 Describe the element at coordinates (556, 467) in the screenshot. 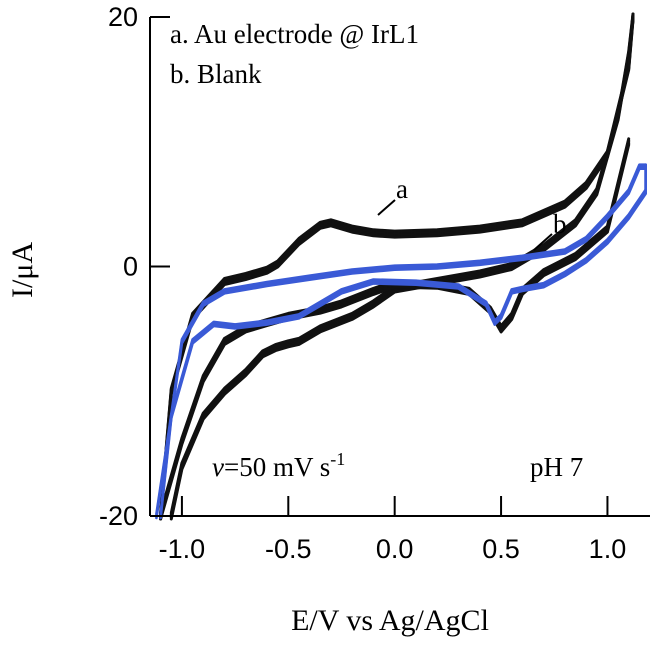

I see `ph-annotation: pH 7` at that location.